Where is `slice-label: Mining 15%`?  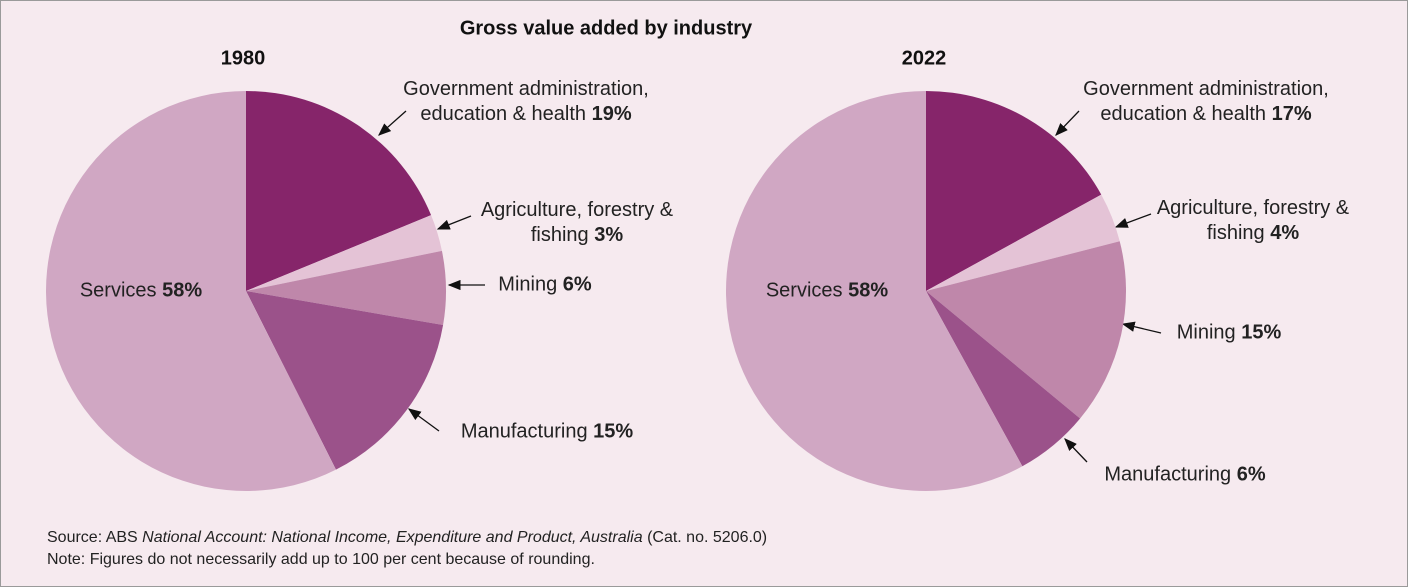
slice-label: Mining 15% is located at coordinates (1229, 333).